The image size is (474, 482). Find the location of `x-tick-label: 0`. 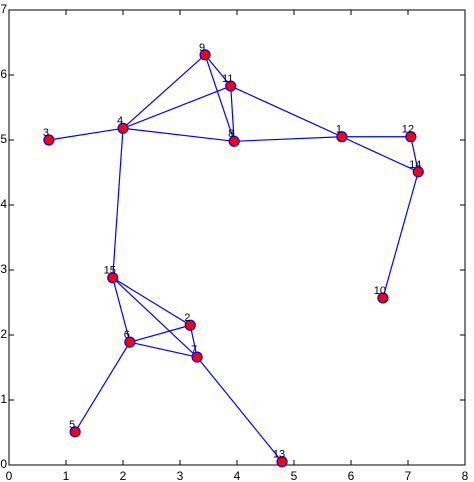

x-tick-label: 0 is located at coordinates (9, 475).